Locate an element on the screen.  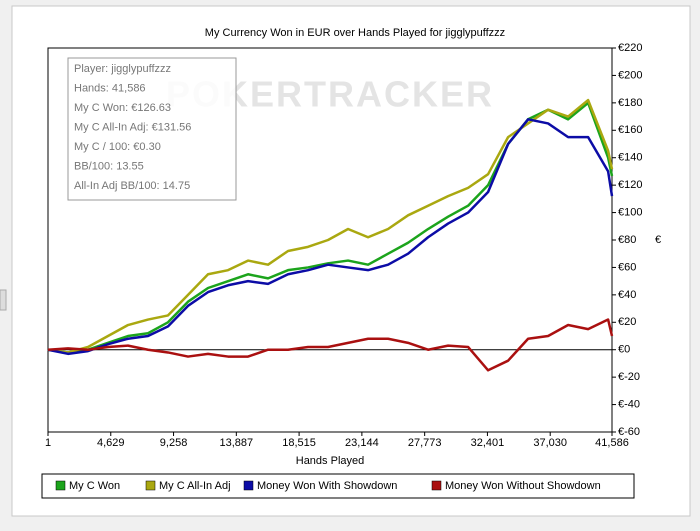
tooltip-line: BB/100: 13.55 is located at coordinates (109, 166).